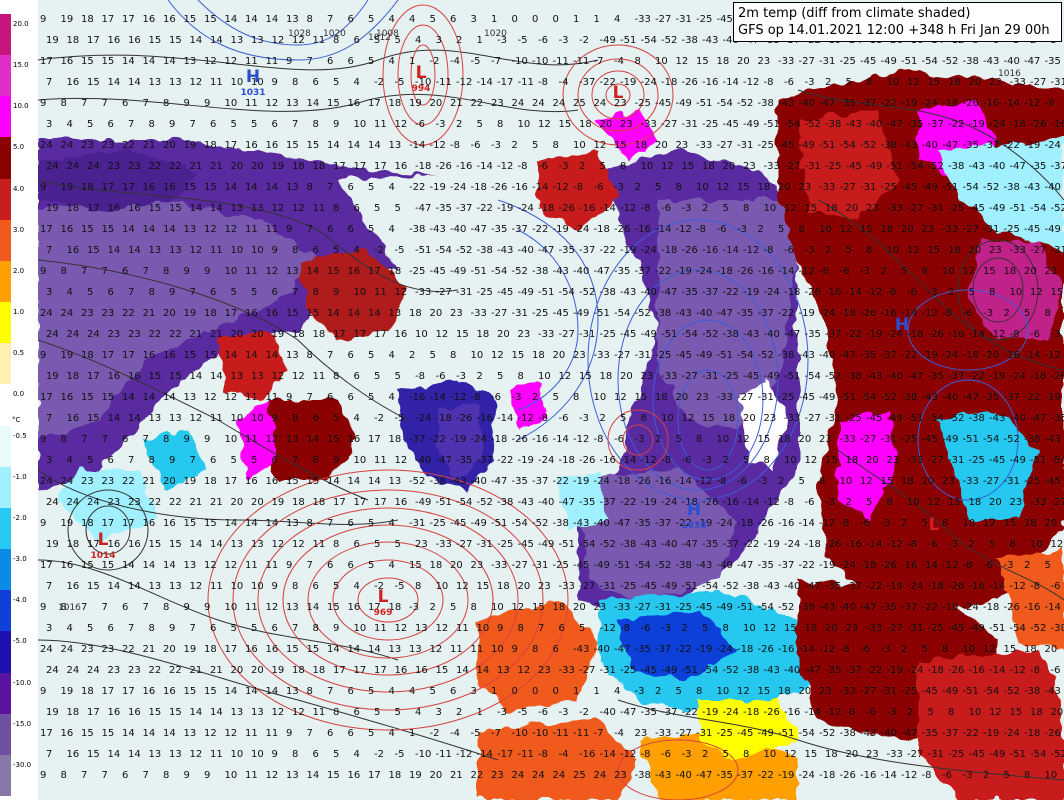  What do you see at coordinates (726, 208) in the screenshot?
I see `temperature-value: 5` at bounding box center [726, 208].